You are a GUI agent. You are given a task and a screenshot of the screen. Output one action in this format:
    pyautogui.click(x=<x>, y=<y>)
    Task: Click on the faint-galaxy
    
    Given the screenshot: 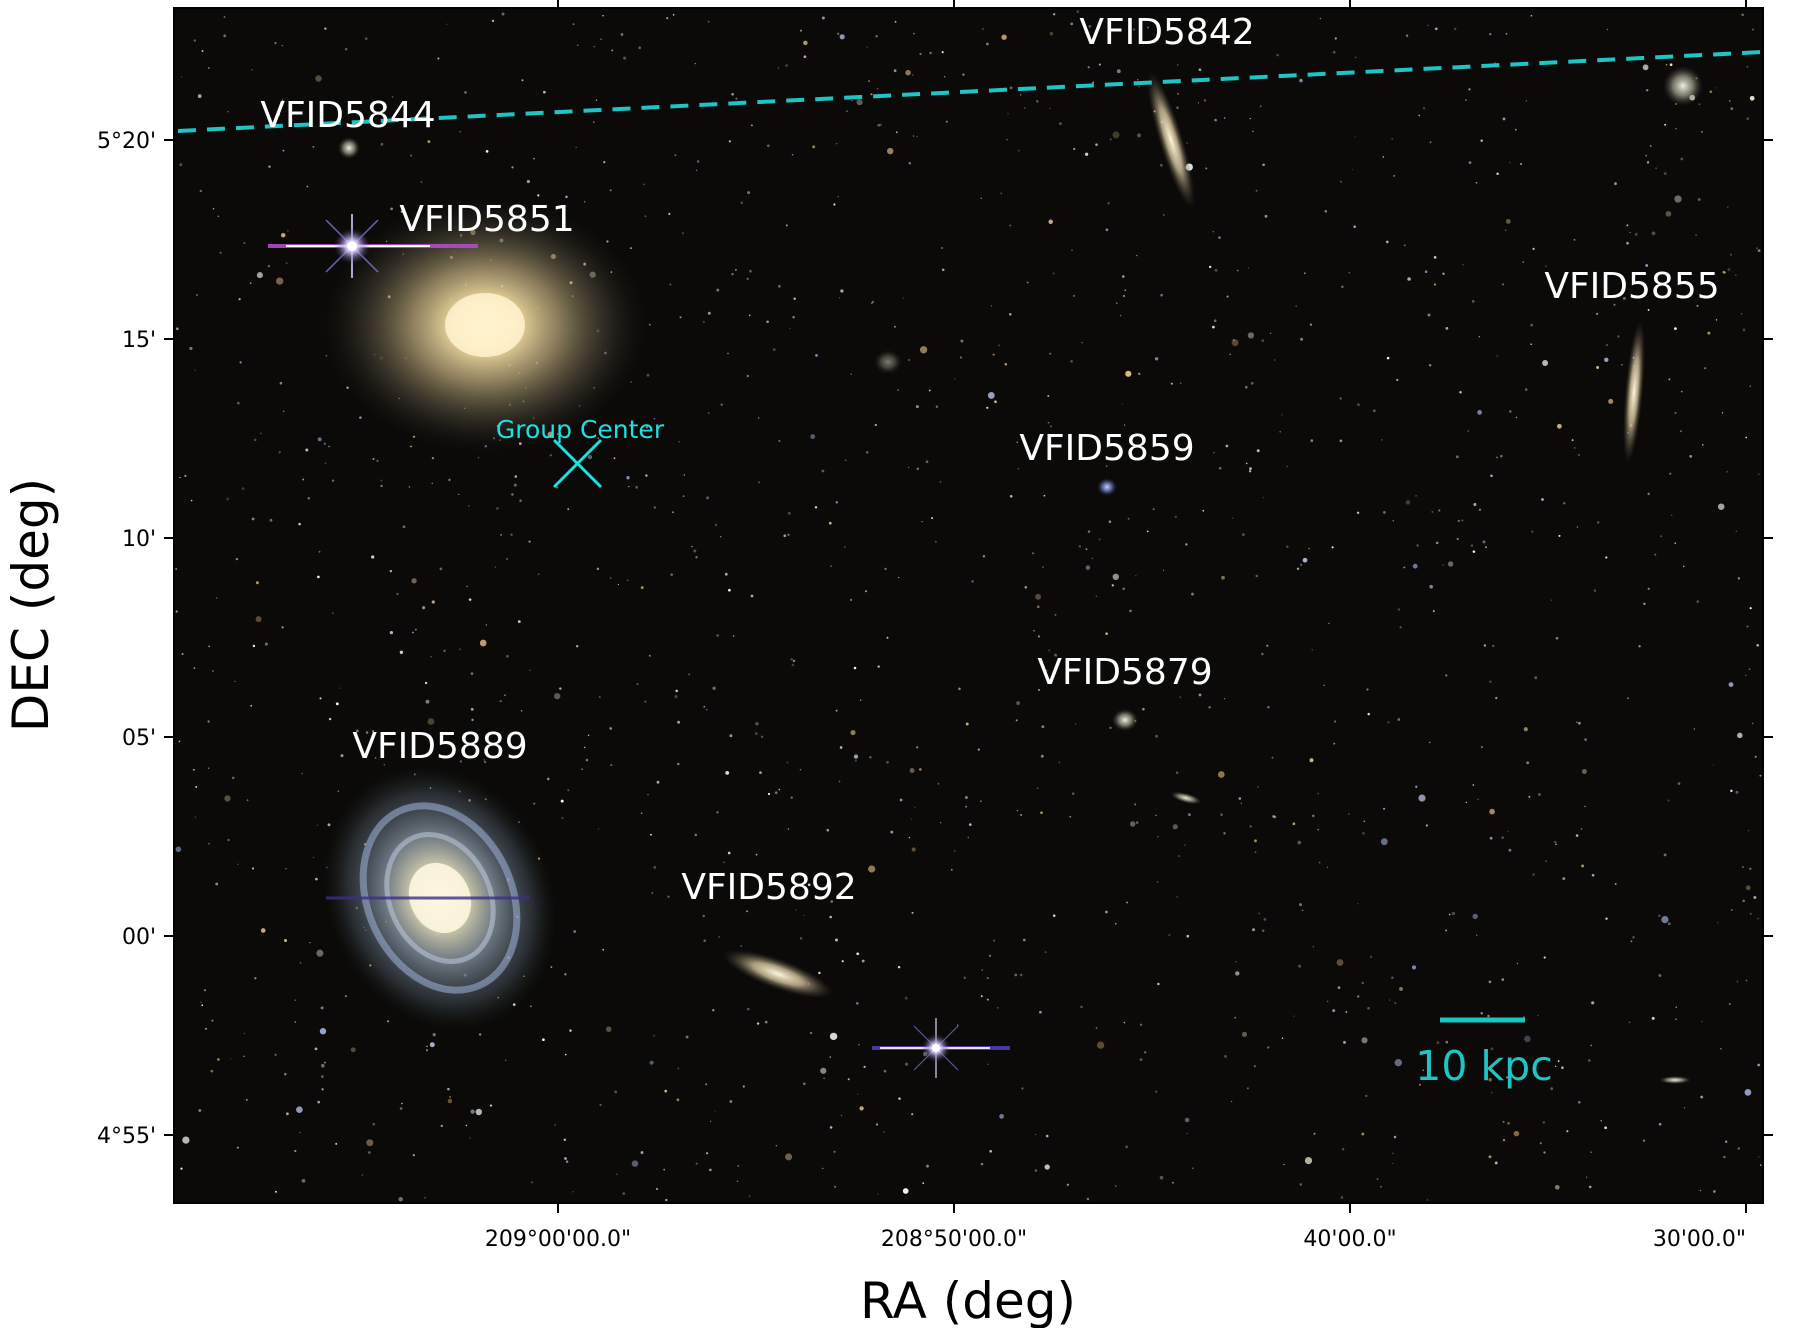 What is the action you would take?
    pyautogui.click(x=888, y=362)
    